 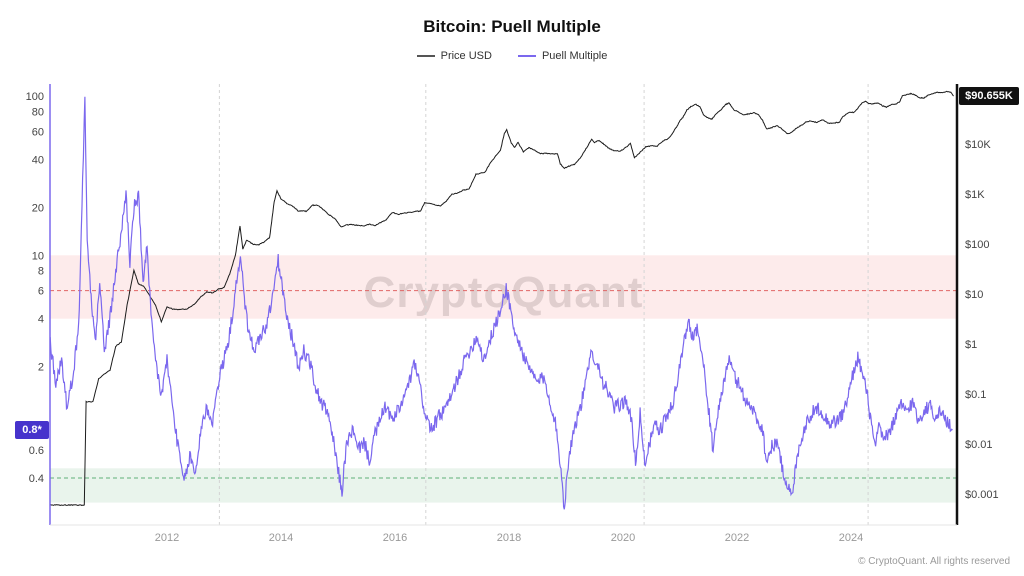 What do you see at coordinates (975, 195) in the screenshot?
I see `right-axis-tick-label: $1K` at bounding box center [975, 195].